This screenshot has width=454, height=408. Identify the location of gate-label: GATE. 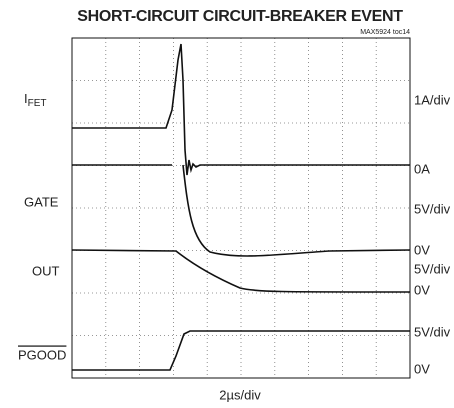
(41, 201).